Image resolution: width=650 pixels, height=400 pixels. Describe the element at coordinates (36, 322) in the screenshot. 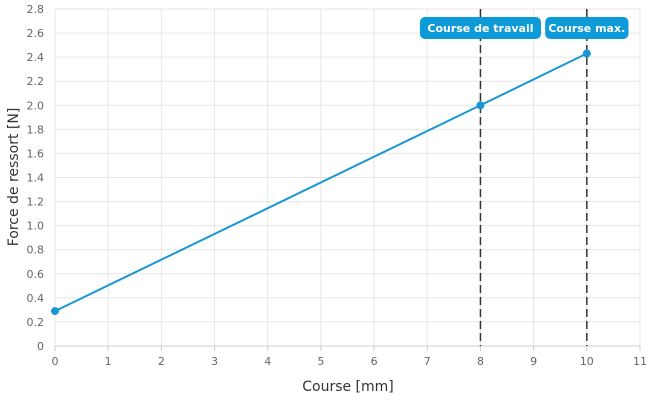

I see `y-tick-label: 0.2` at that location.